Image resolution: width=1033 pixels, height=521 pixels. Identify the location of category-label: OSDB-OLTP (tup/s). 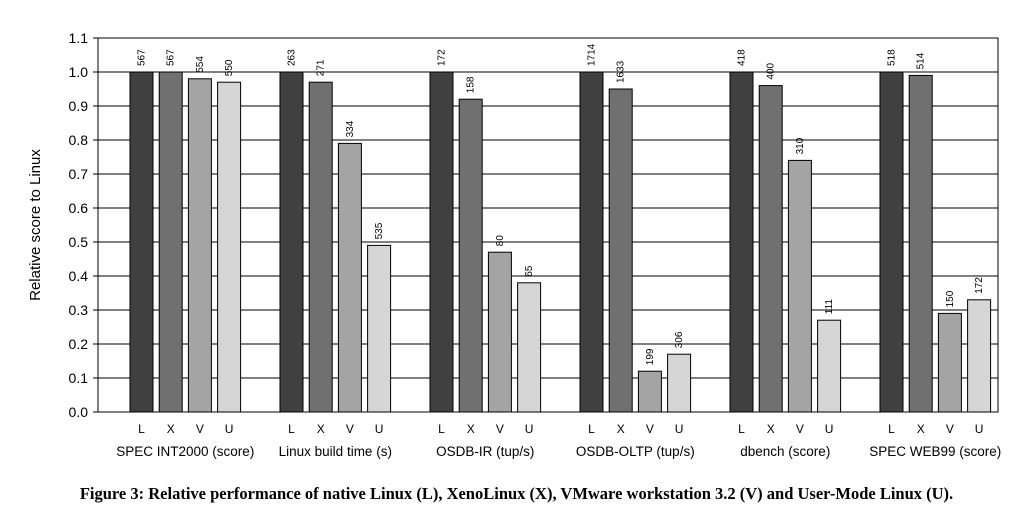
(635, 451).